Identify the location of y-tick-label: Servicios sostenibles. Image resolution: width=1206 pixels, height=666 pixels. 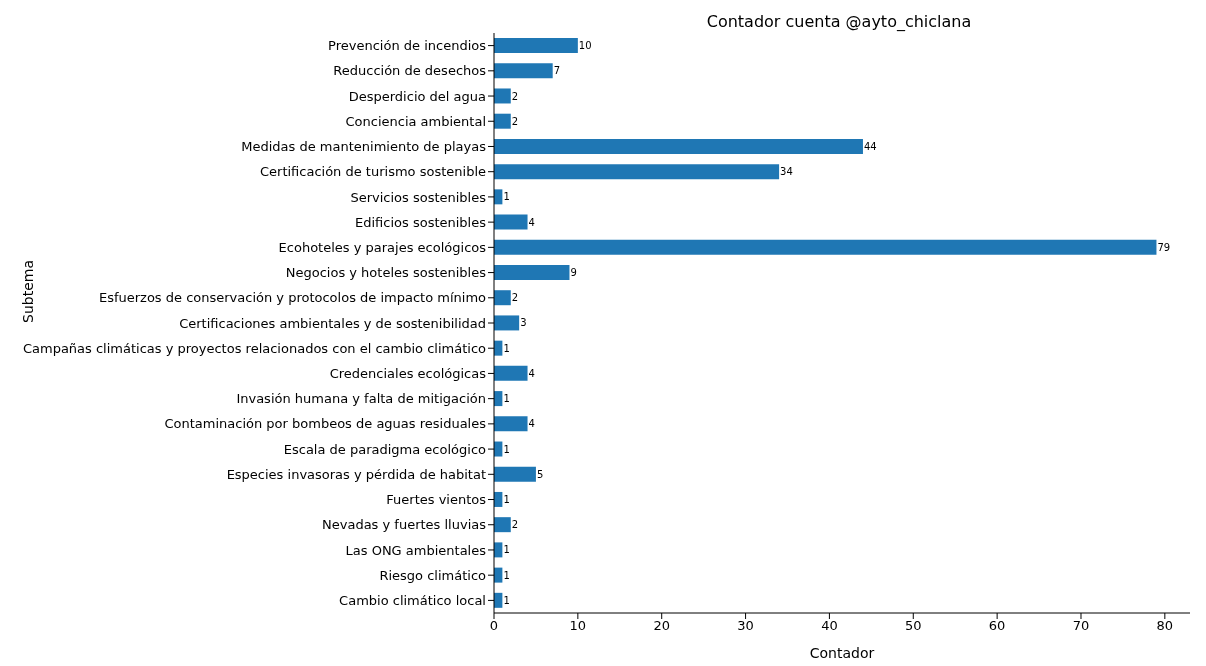
(418, 197).